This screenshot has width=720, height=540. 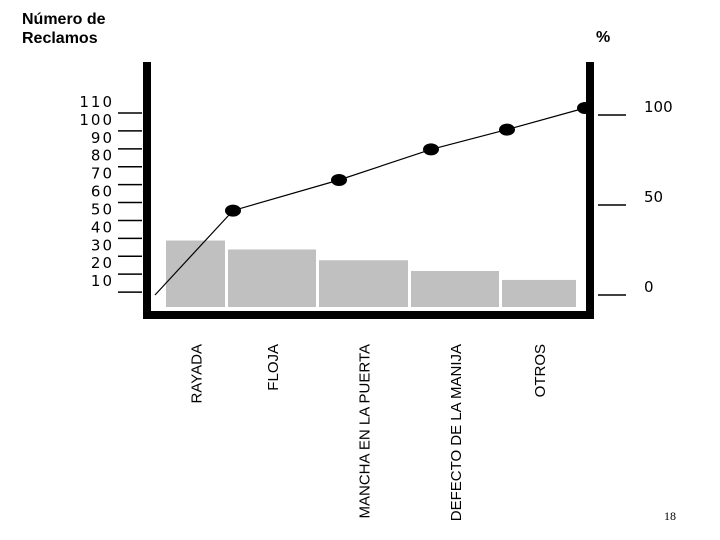 What do you see at coordinates (102, 156) in the screenshot?
I see `y-tick-label: 80` at bounding box center [102, 156].